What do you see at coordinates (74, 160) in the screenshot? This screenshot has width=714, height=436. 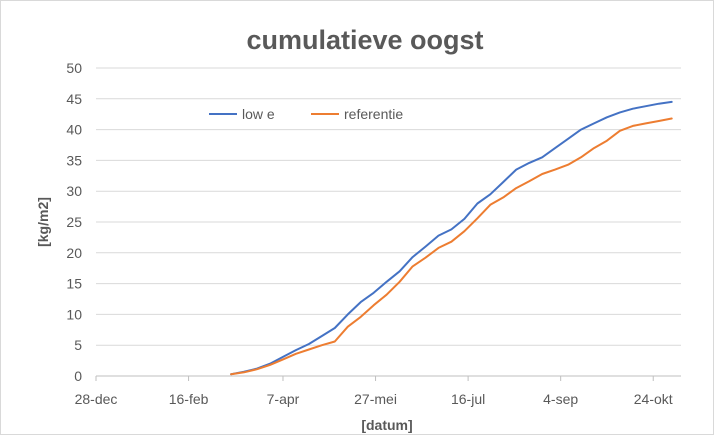 I see `y-tick-label: 35` at bounding box center [74, 160].